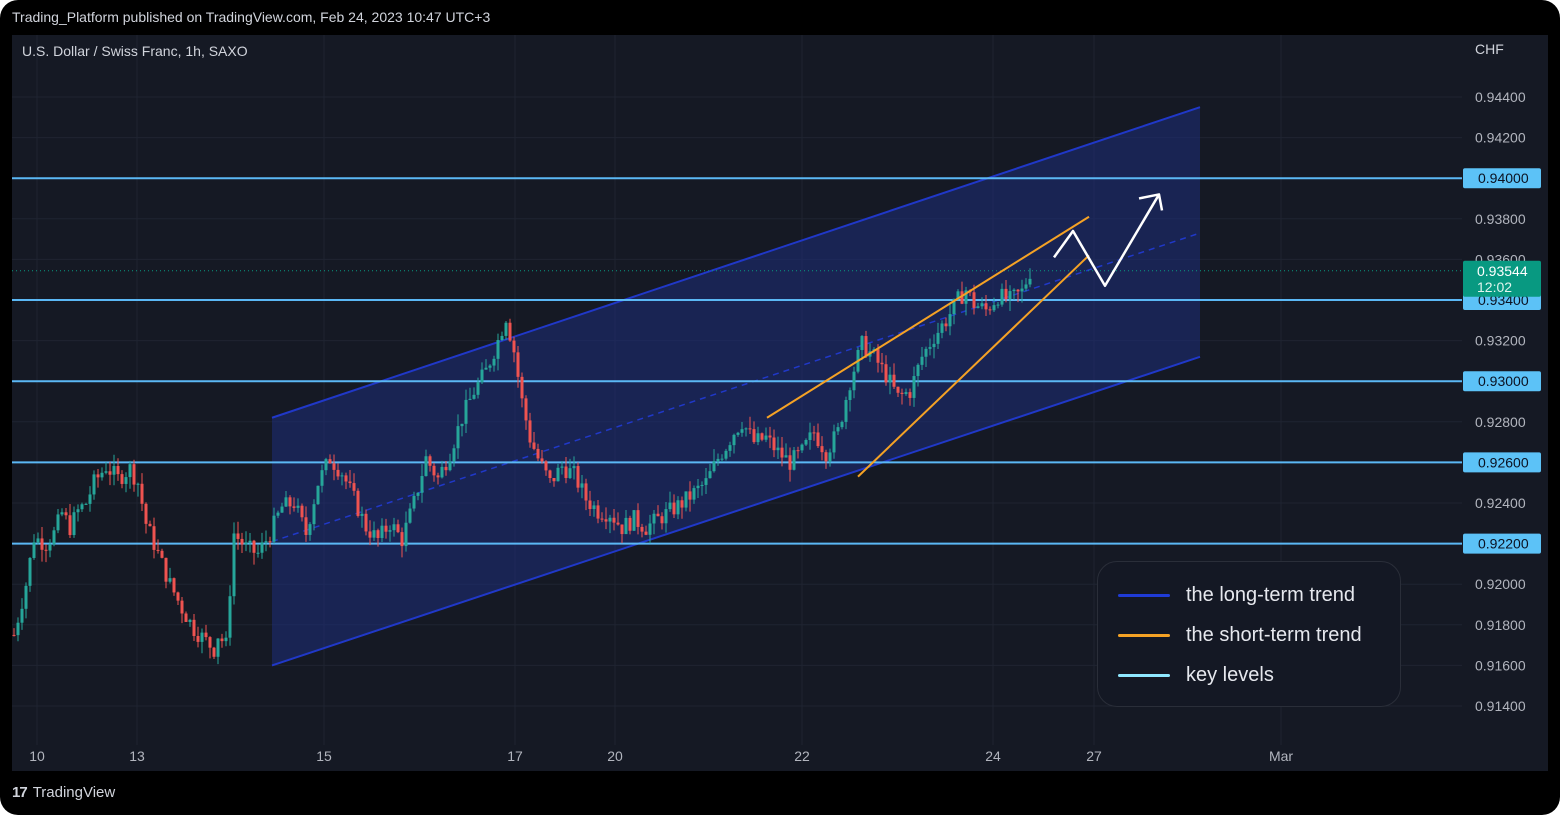  Describe the element at coordinates (1500, 503) in the screenshot. I see `price-tick-label: 0.92400` at that location.